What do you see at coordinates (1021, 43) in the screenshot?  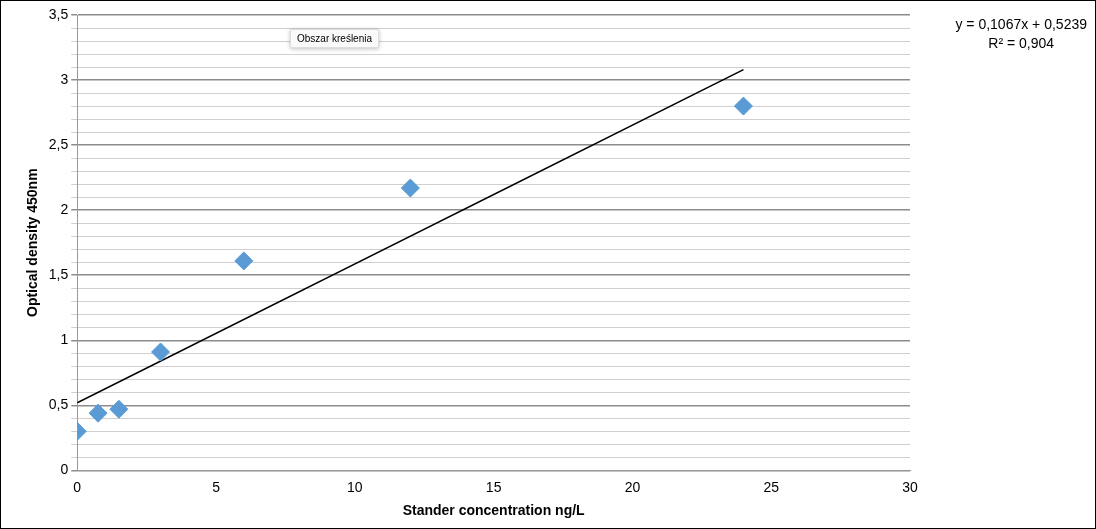 I see `text: R² = 0,904` at bounding box center [1021, 43].